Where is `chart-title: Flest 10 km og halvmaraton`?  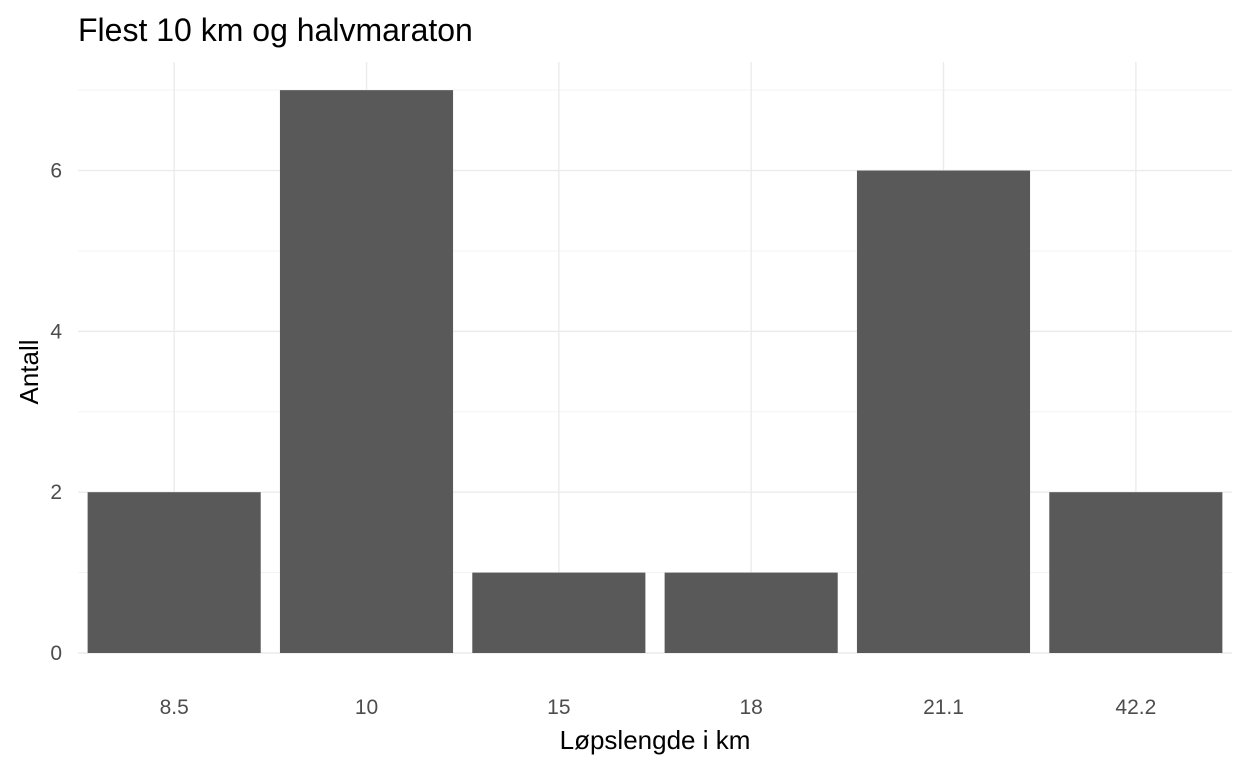 chart-title: Flest 10 km og halvmaraton is located at coordinates (275, 30).